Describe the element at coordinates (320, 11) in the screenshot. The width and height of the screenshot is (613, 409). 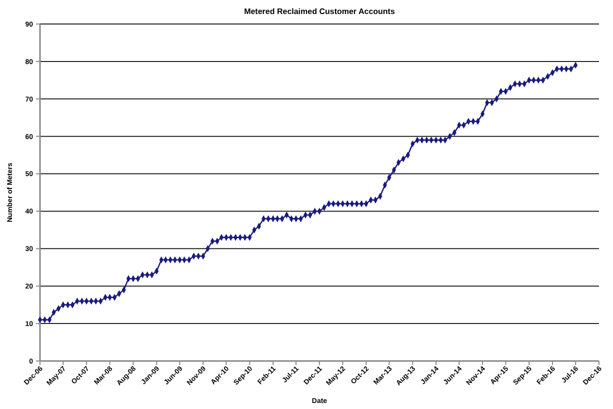
I see `chart-title: Metered Reclaimed Customer Accounts` at that location.